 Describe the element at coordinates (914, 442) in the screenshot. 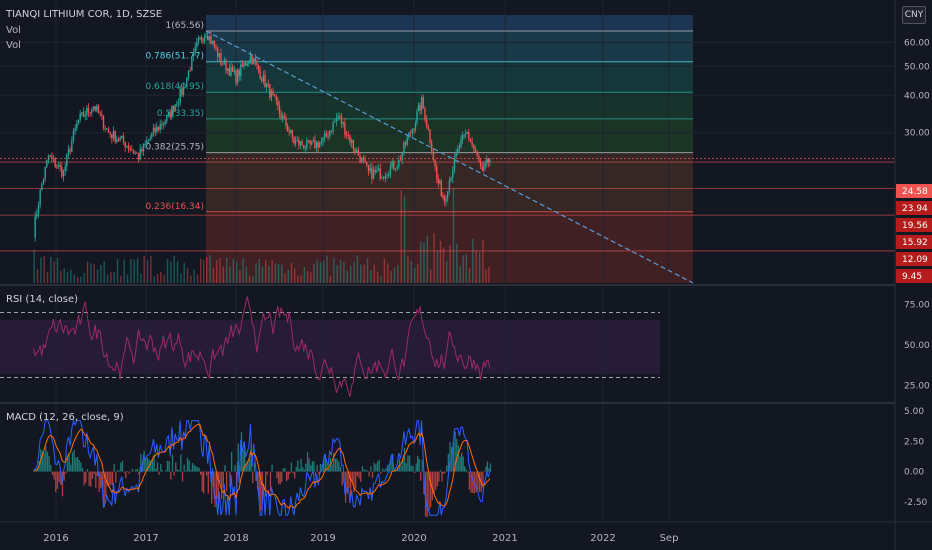

I see `macd-tick-label: 2.50` at that location.